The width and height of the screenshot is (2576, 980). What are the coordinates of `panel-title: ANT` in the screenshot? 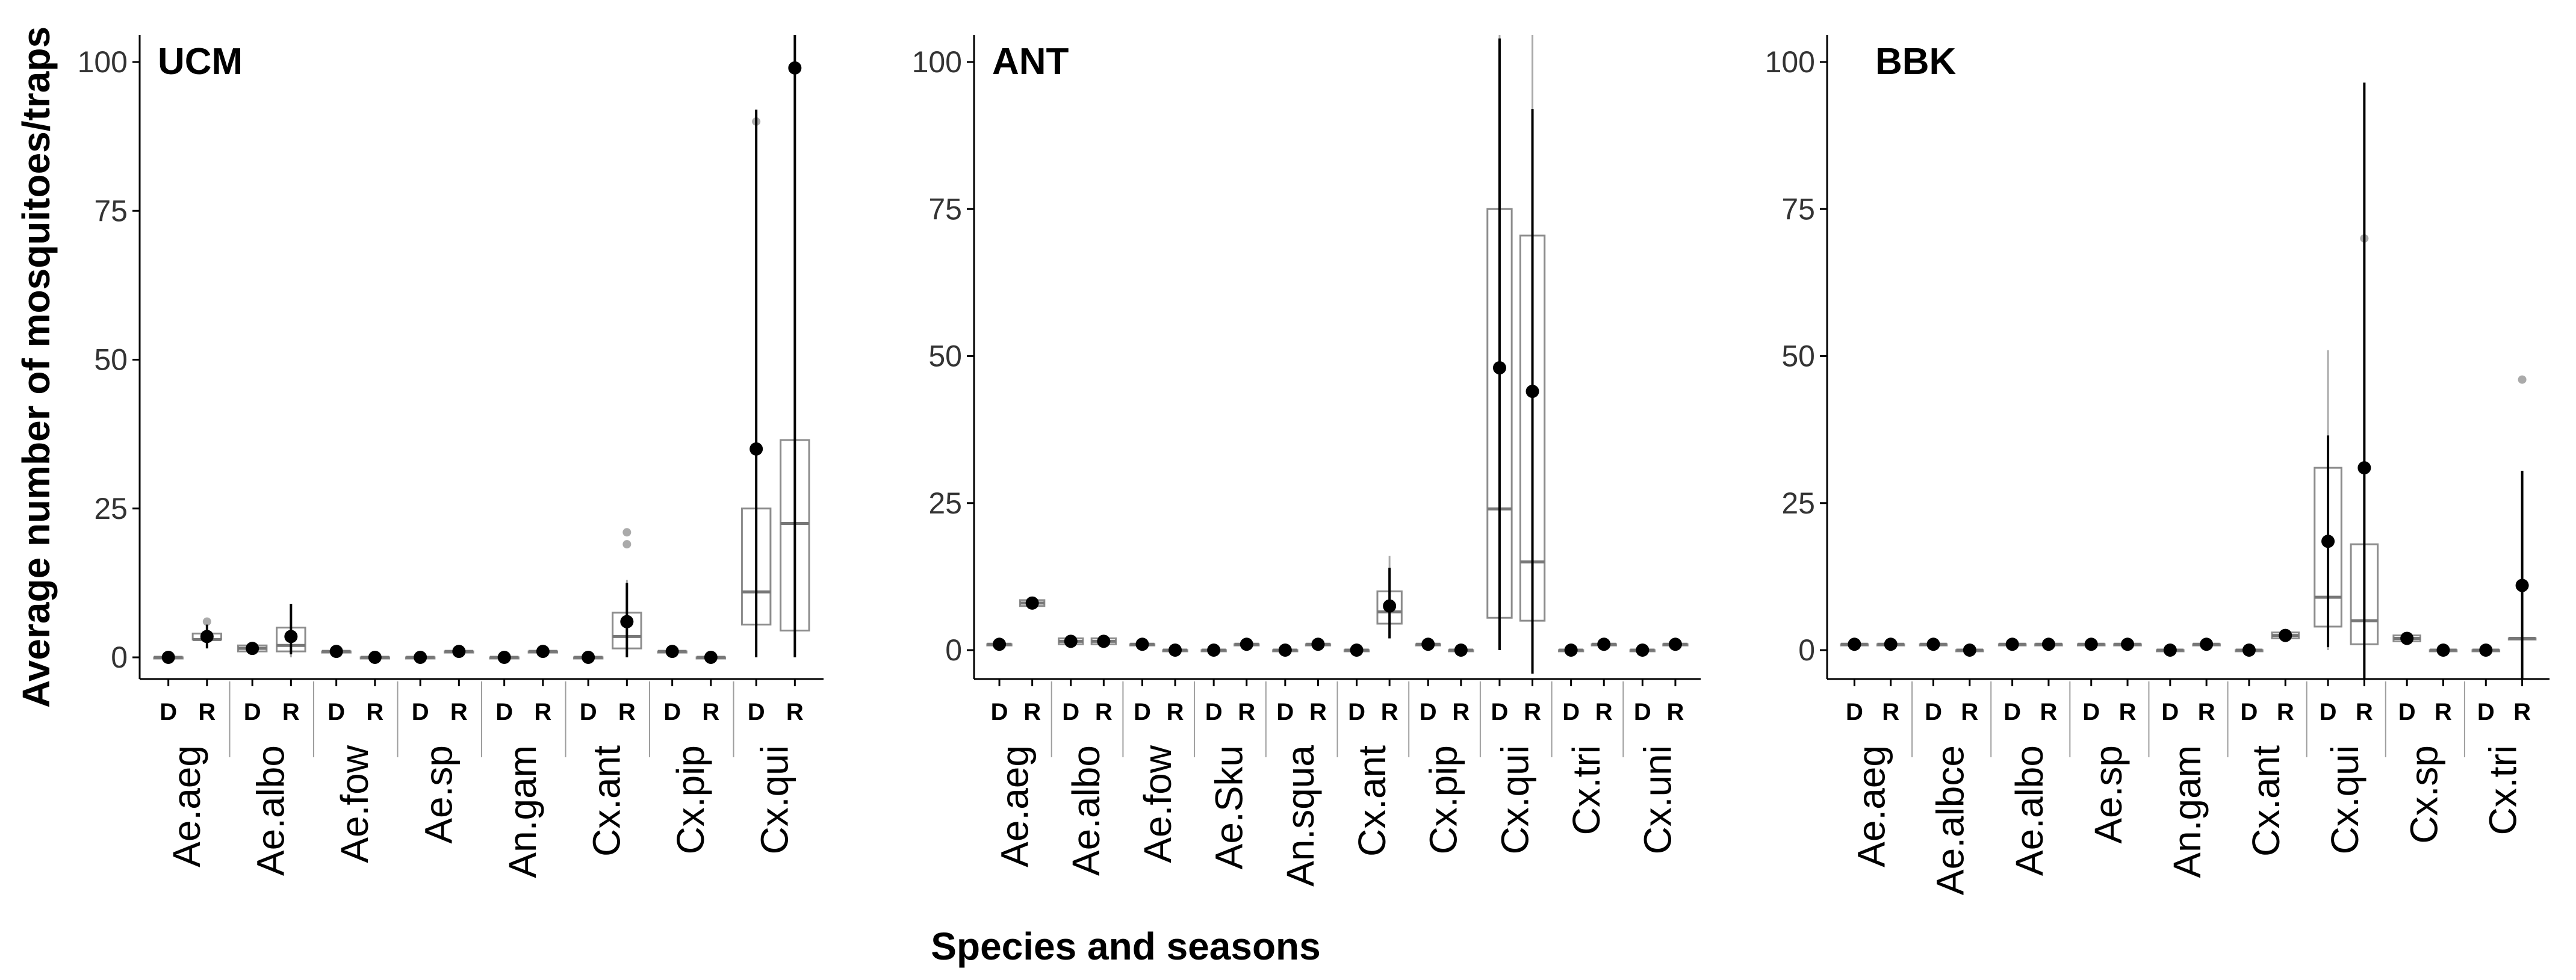 It's located at (1030, 62).